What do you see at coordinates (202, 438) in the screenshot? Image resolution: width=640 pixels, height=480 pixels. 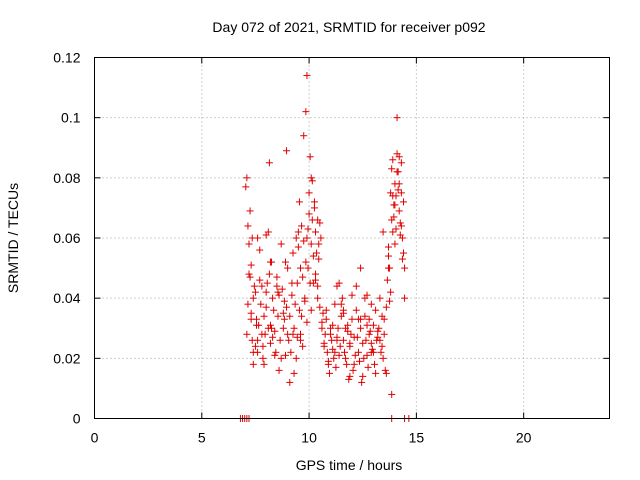 I see `x-tick-label: 5` at bounding box center [202, 438].